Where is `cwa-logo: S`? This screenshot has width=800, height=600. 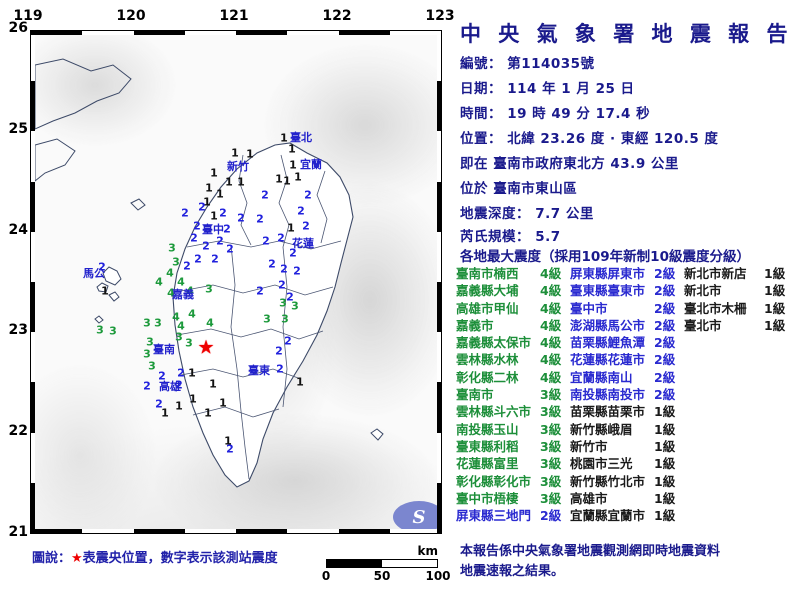
cwa-logo: S is located at coordinates (415, 515).